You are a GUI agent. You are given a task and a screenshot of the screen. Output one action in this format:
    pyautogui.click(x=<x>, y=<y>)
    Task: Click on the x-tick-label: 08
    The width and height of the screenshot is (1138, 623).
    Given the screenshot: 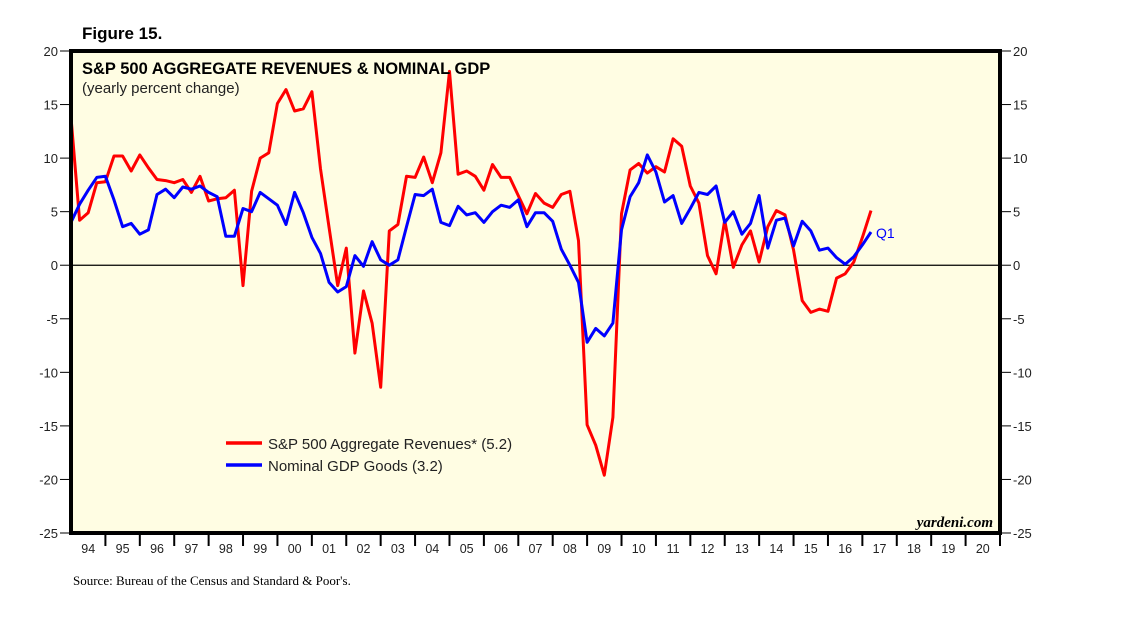 What is the action you would take?
    pyautogui.click(x=570, y=549)
    